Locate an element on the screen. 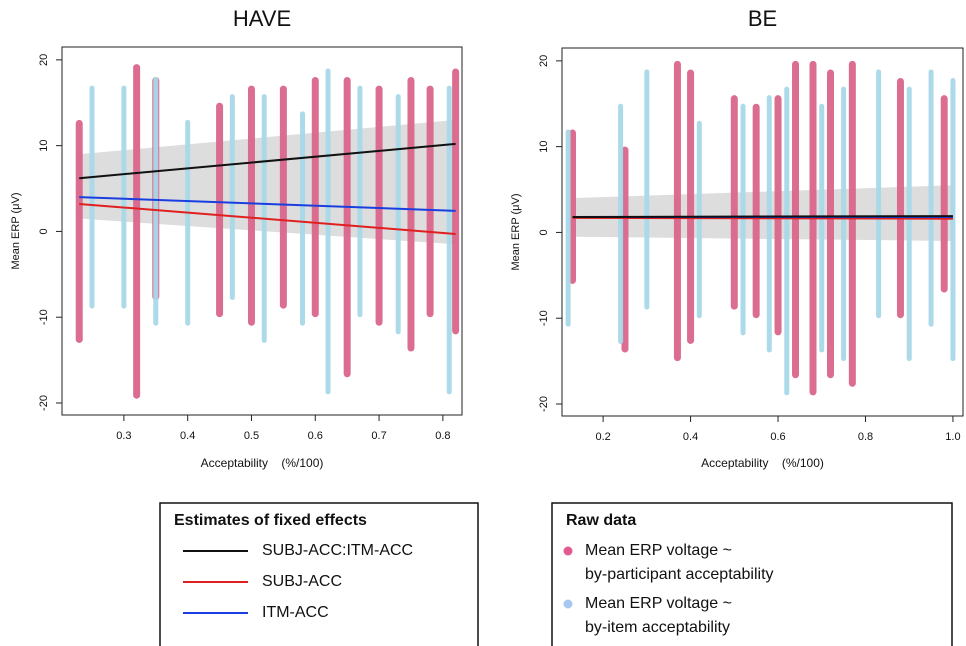  chart-title: HAVE is located at coordinates (262, 18).